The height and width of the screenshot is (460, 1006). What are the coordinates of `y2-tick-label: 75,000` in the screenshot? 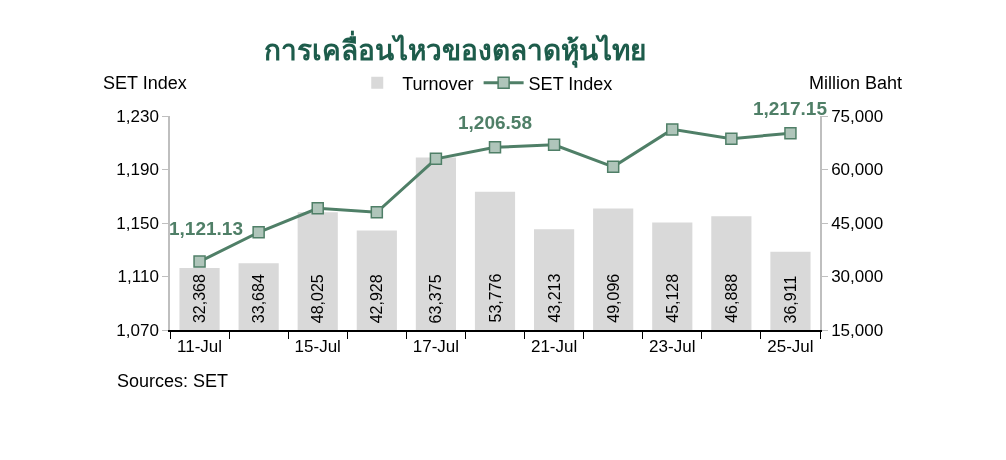 It's located at (857, 116).